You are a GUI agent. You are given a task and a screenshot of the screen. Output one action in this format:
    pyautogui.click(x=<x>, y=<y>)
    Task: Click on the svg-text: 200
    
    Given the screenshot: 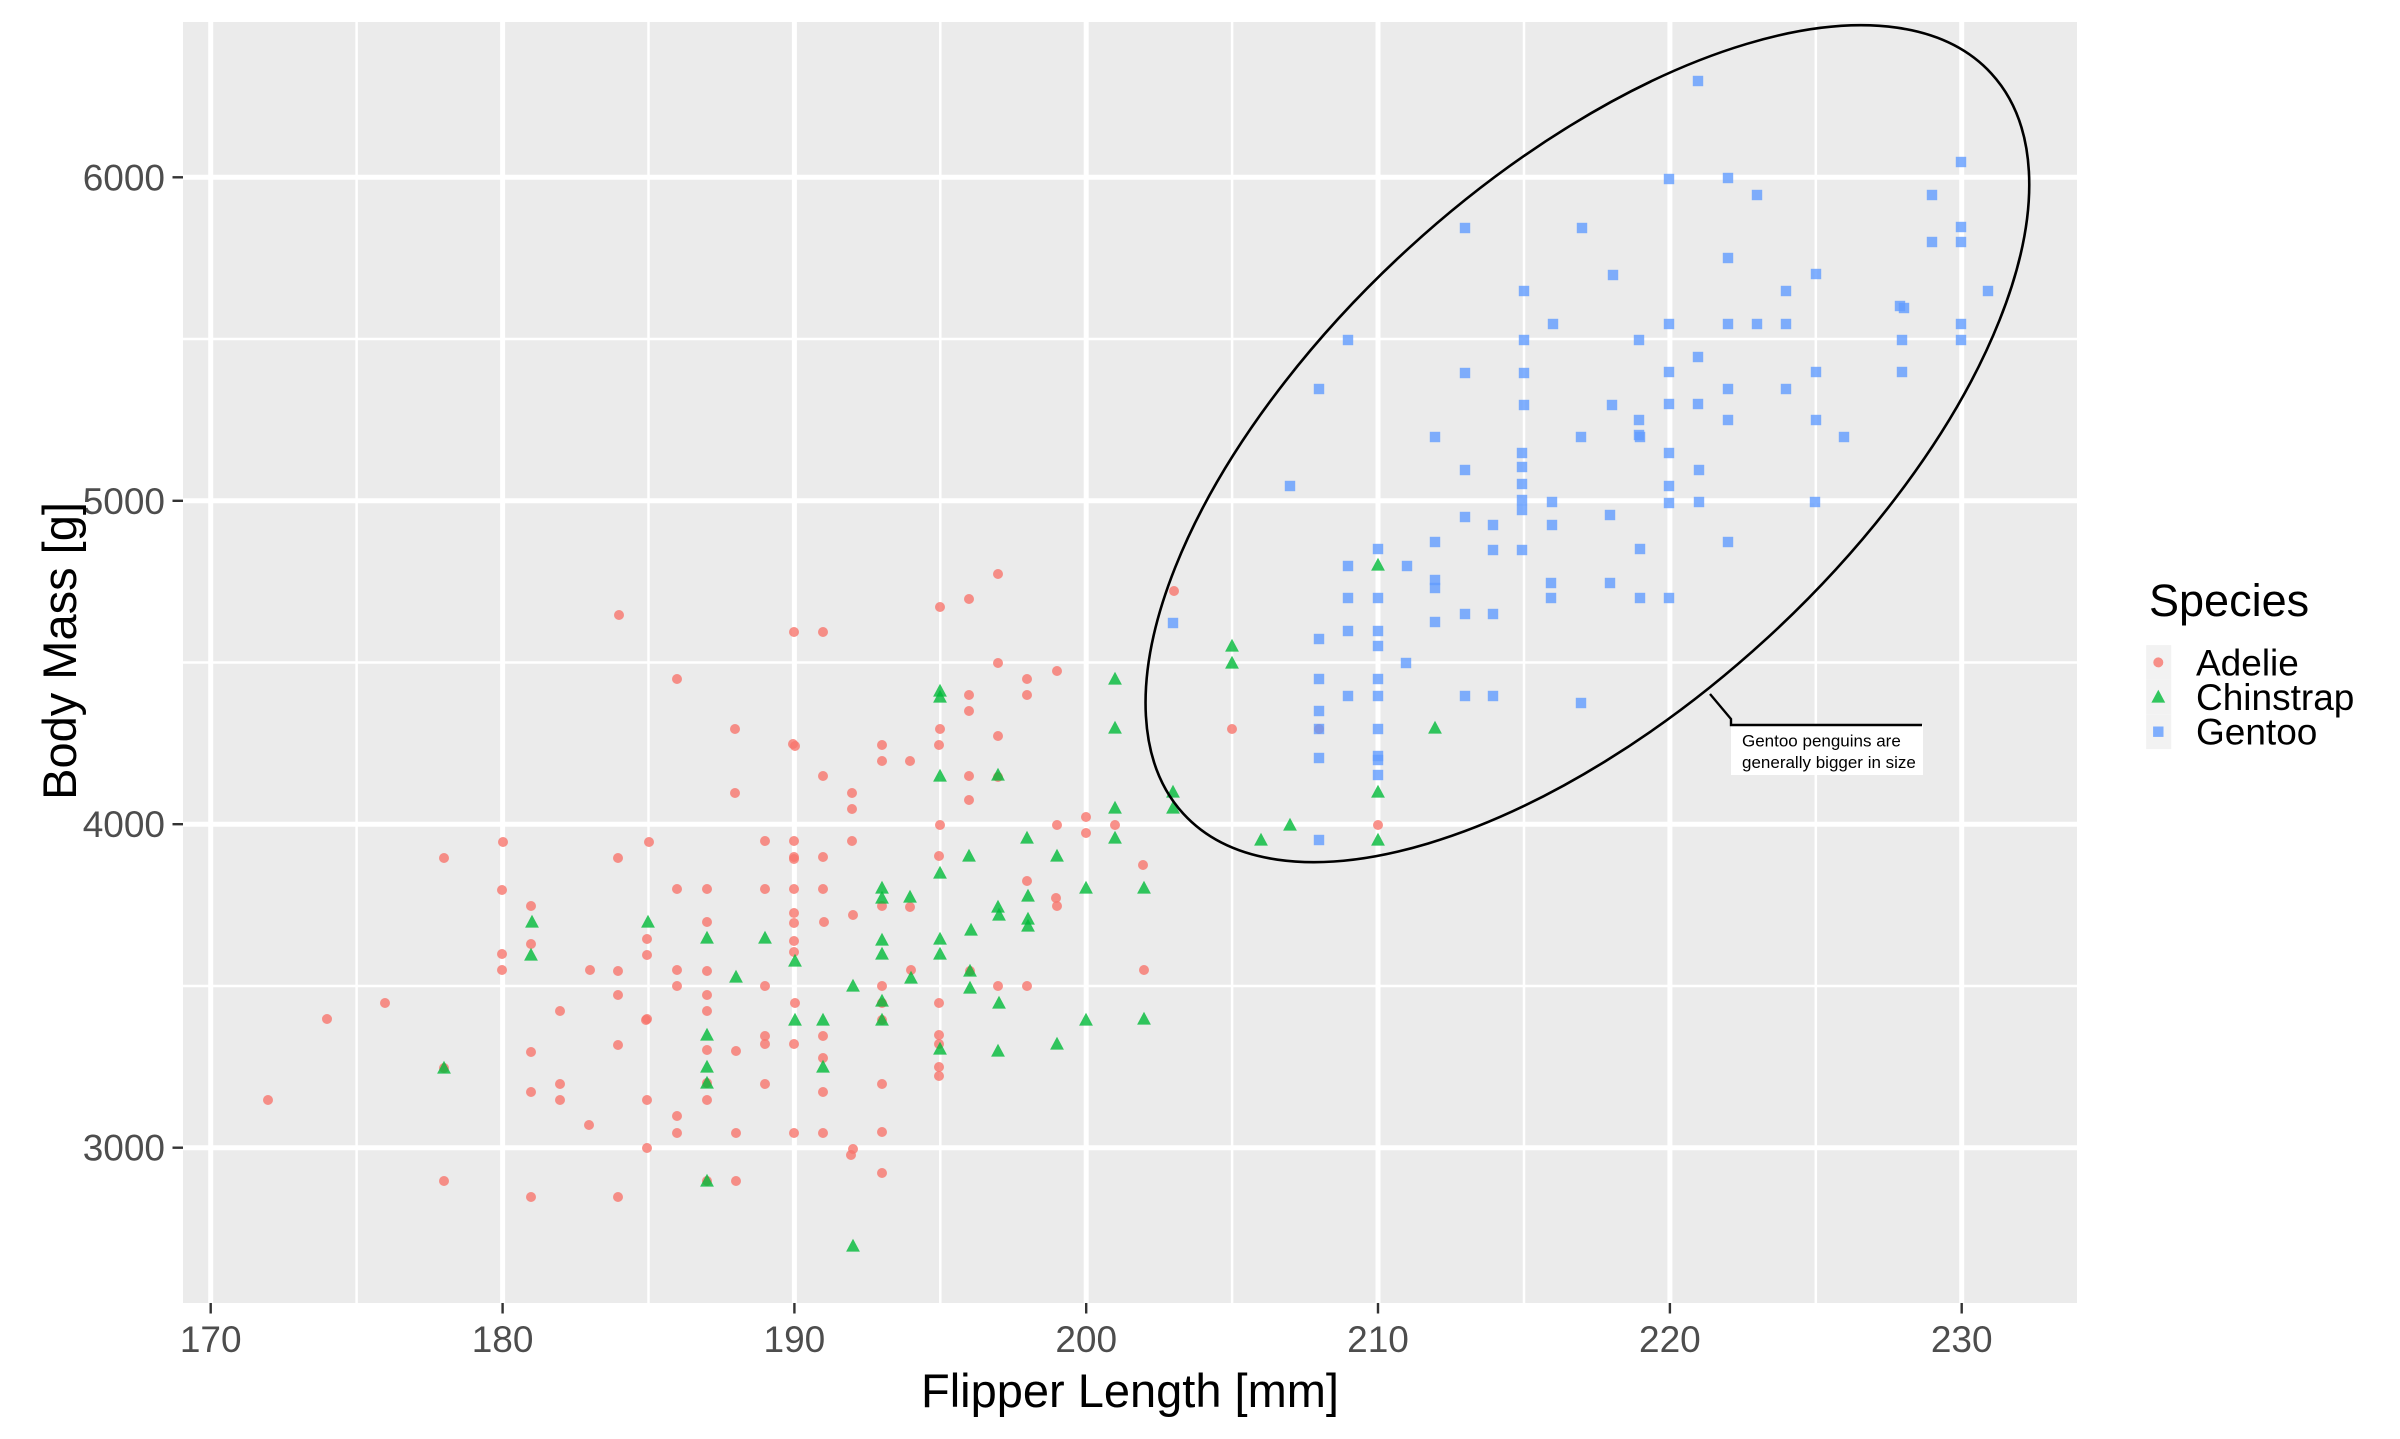 What is the action you would take?
    pyautogui.click(x=1086, y=1339)
    